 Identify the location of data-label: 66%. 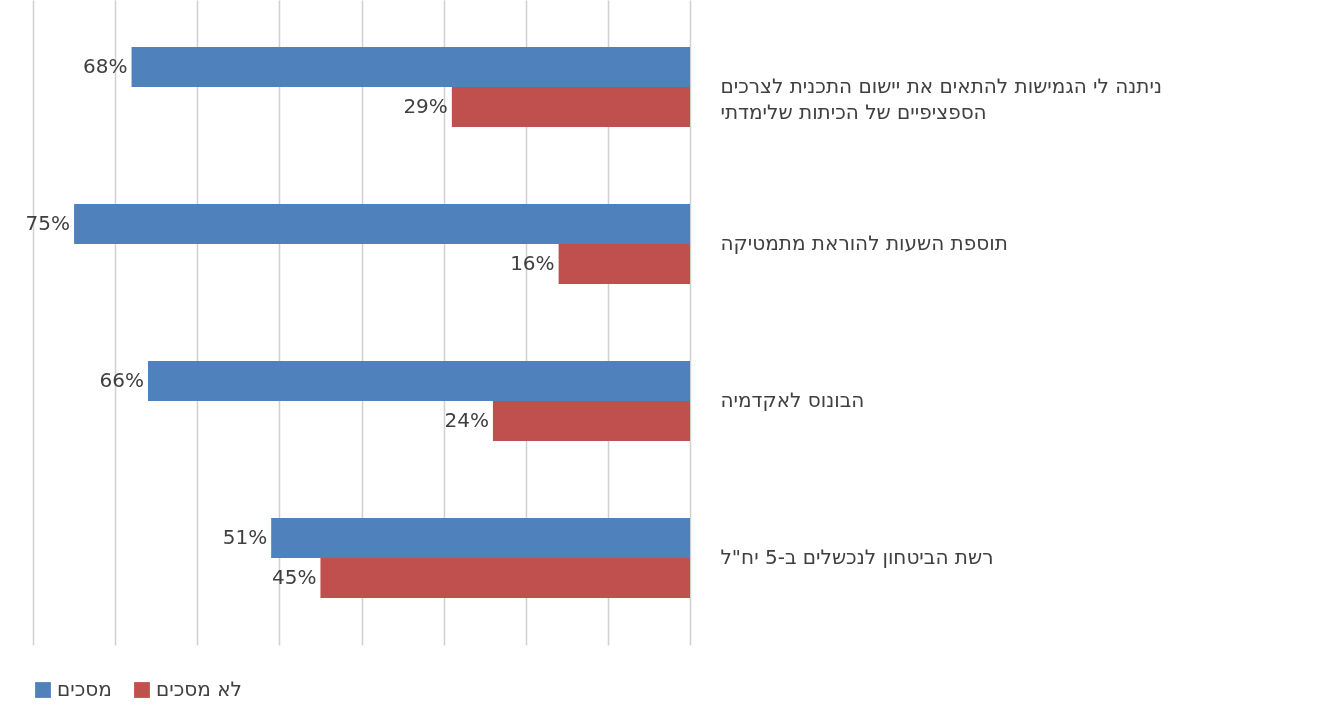
(121, 379).